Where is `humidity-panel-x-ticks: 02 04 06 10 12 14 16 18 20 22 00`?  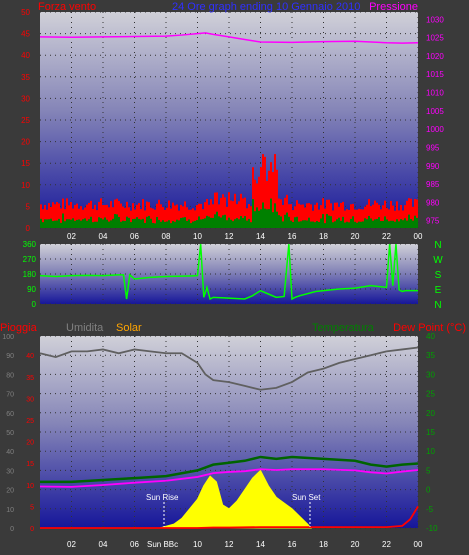
humidity-panel-x-ticks: 02 04 06 10 12 14 16 18 20 22 00 is located at coordinates (245, 544).